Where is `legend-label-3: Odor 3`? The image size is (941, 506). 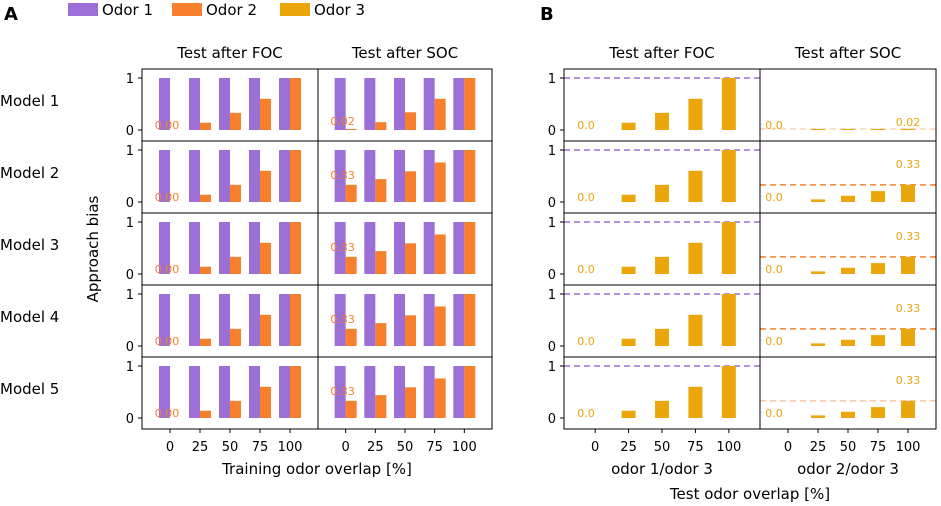 legend-label-3: Odor 3 is located at coordinates (339, 10).